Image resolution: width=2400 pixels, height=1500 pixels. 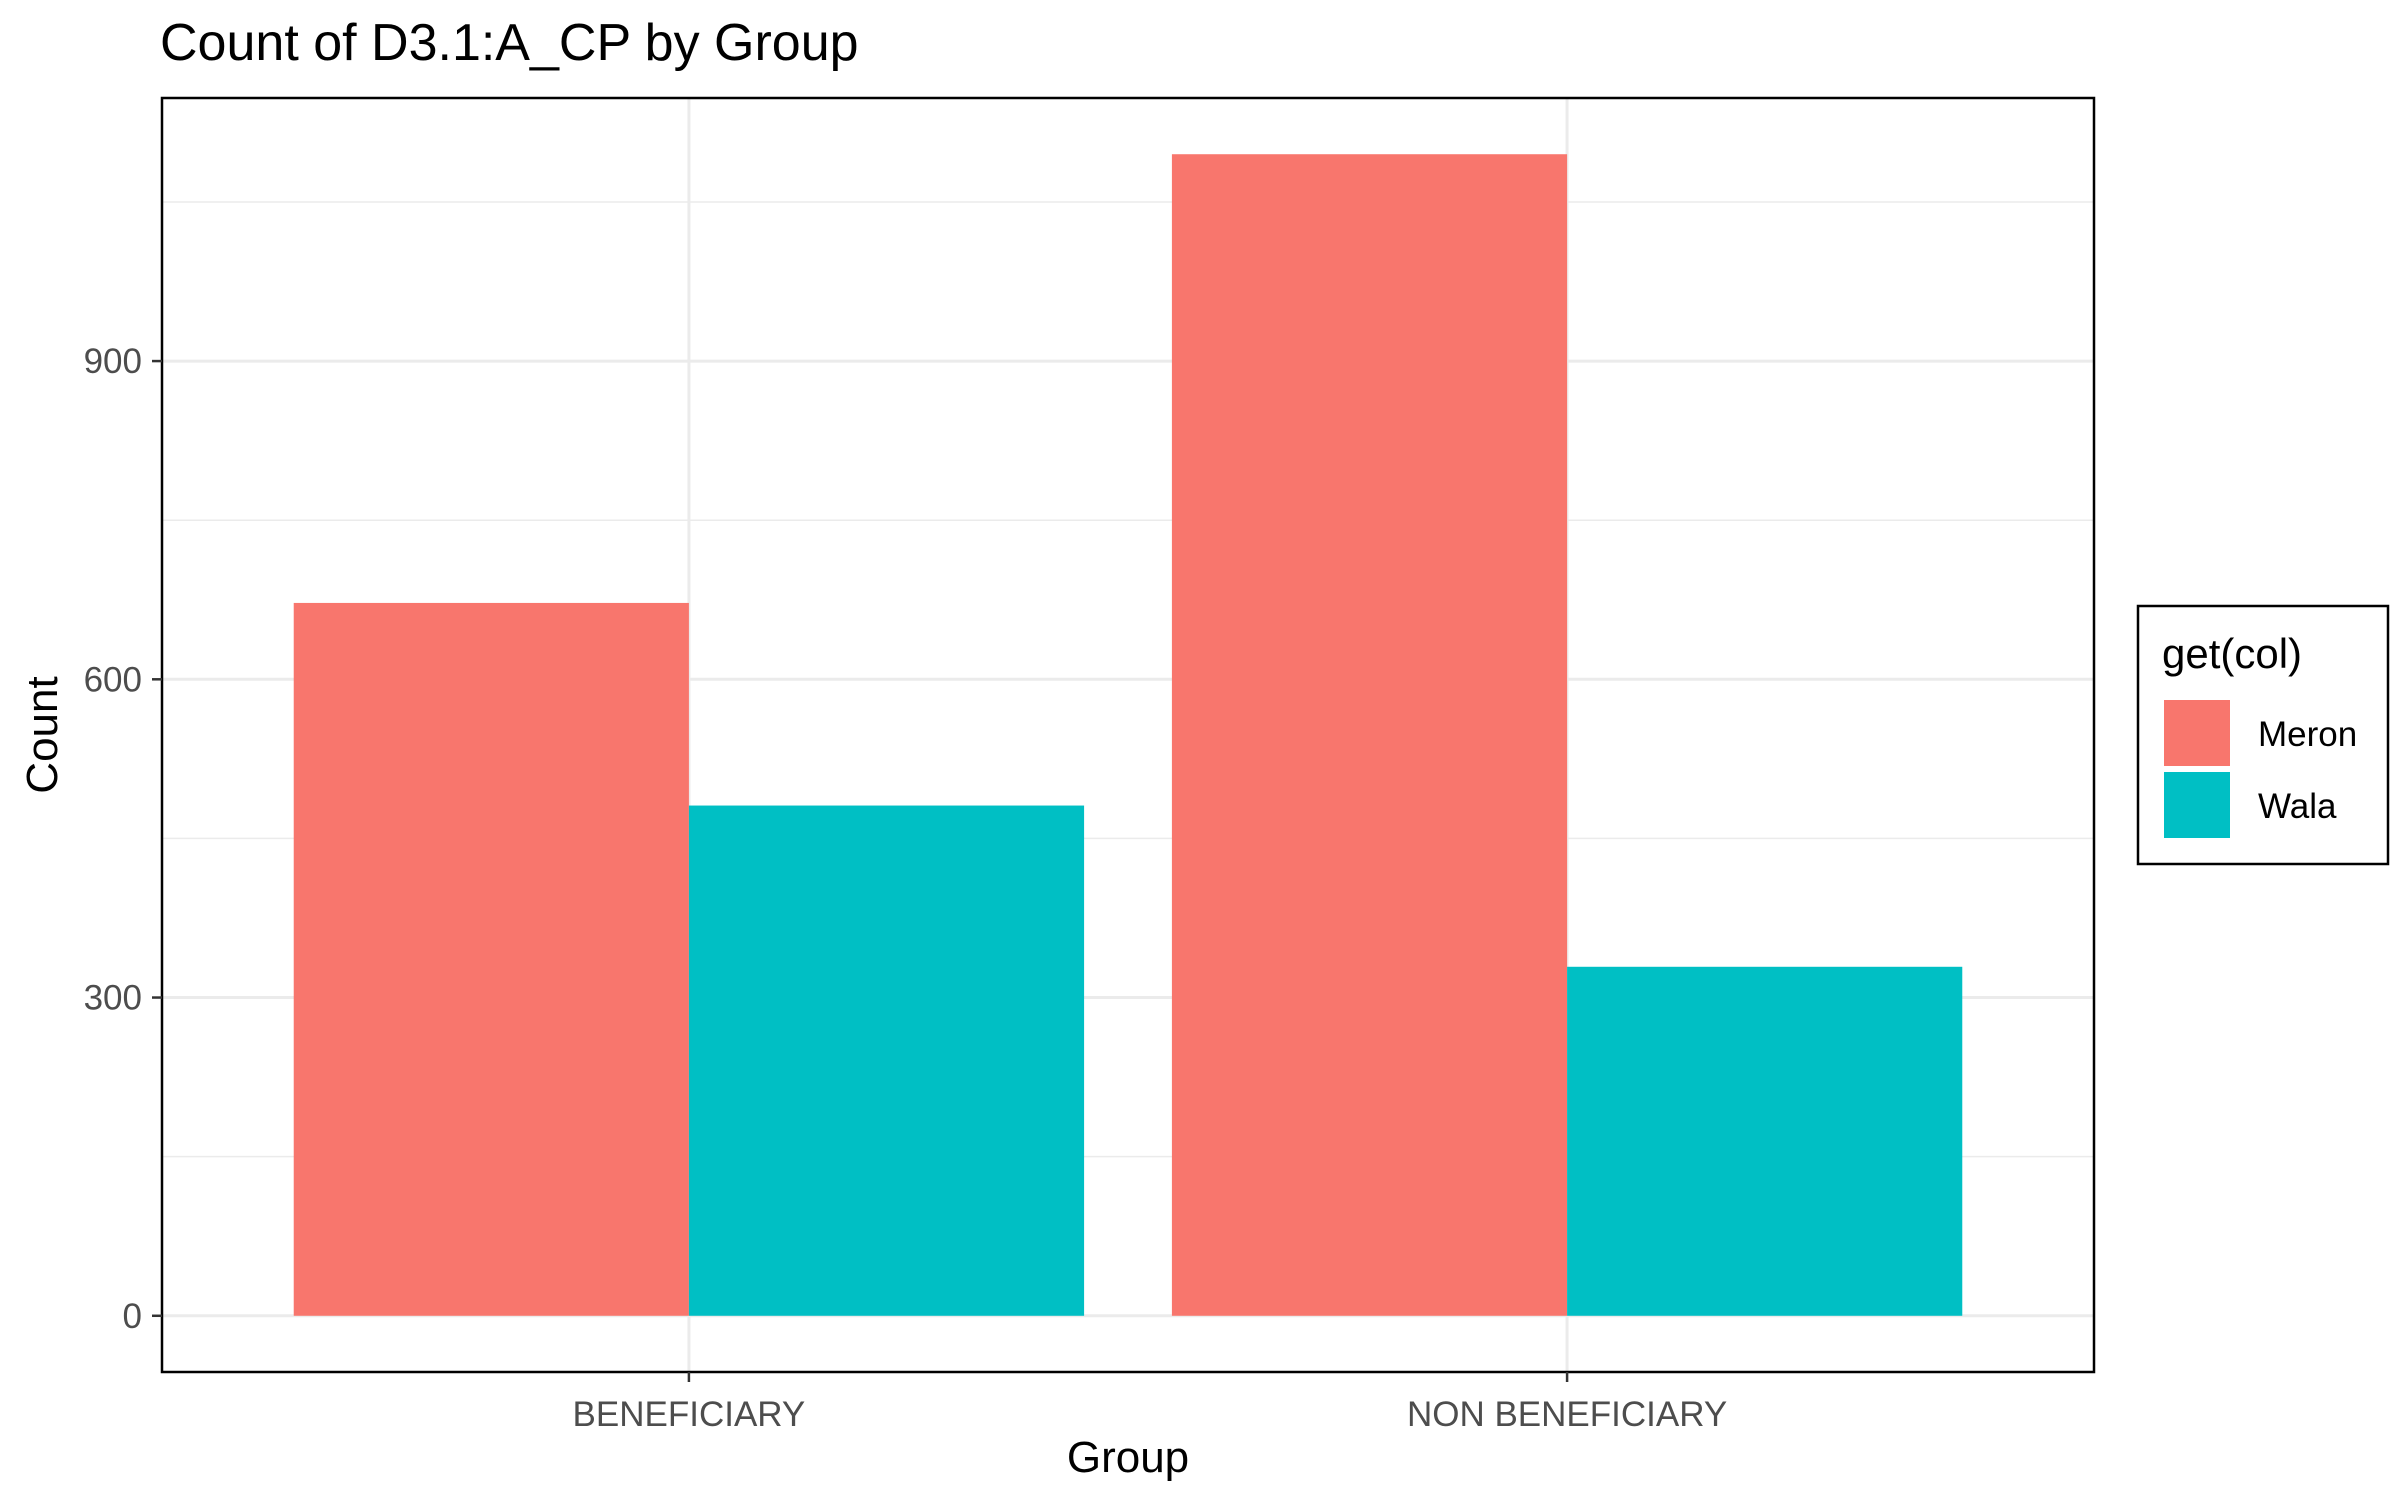 What do you see at coordinates (1567, 1414) in the screenshot?
I see `x-tick-label: NON BENEFICIARY` at bounding box center [1567, 1414].